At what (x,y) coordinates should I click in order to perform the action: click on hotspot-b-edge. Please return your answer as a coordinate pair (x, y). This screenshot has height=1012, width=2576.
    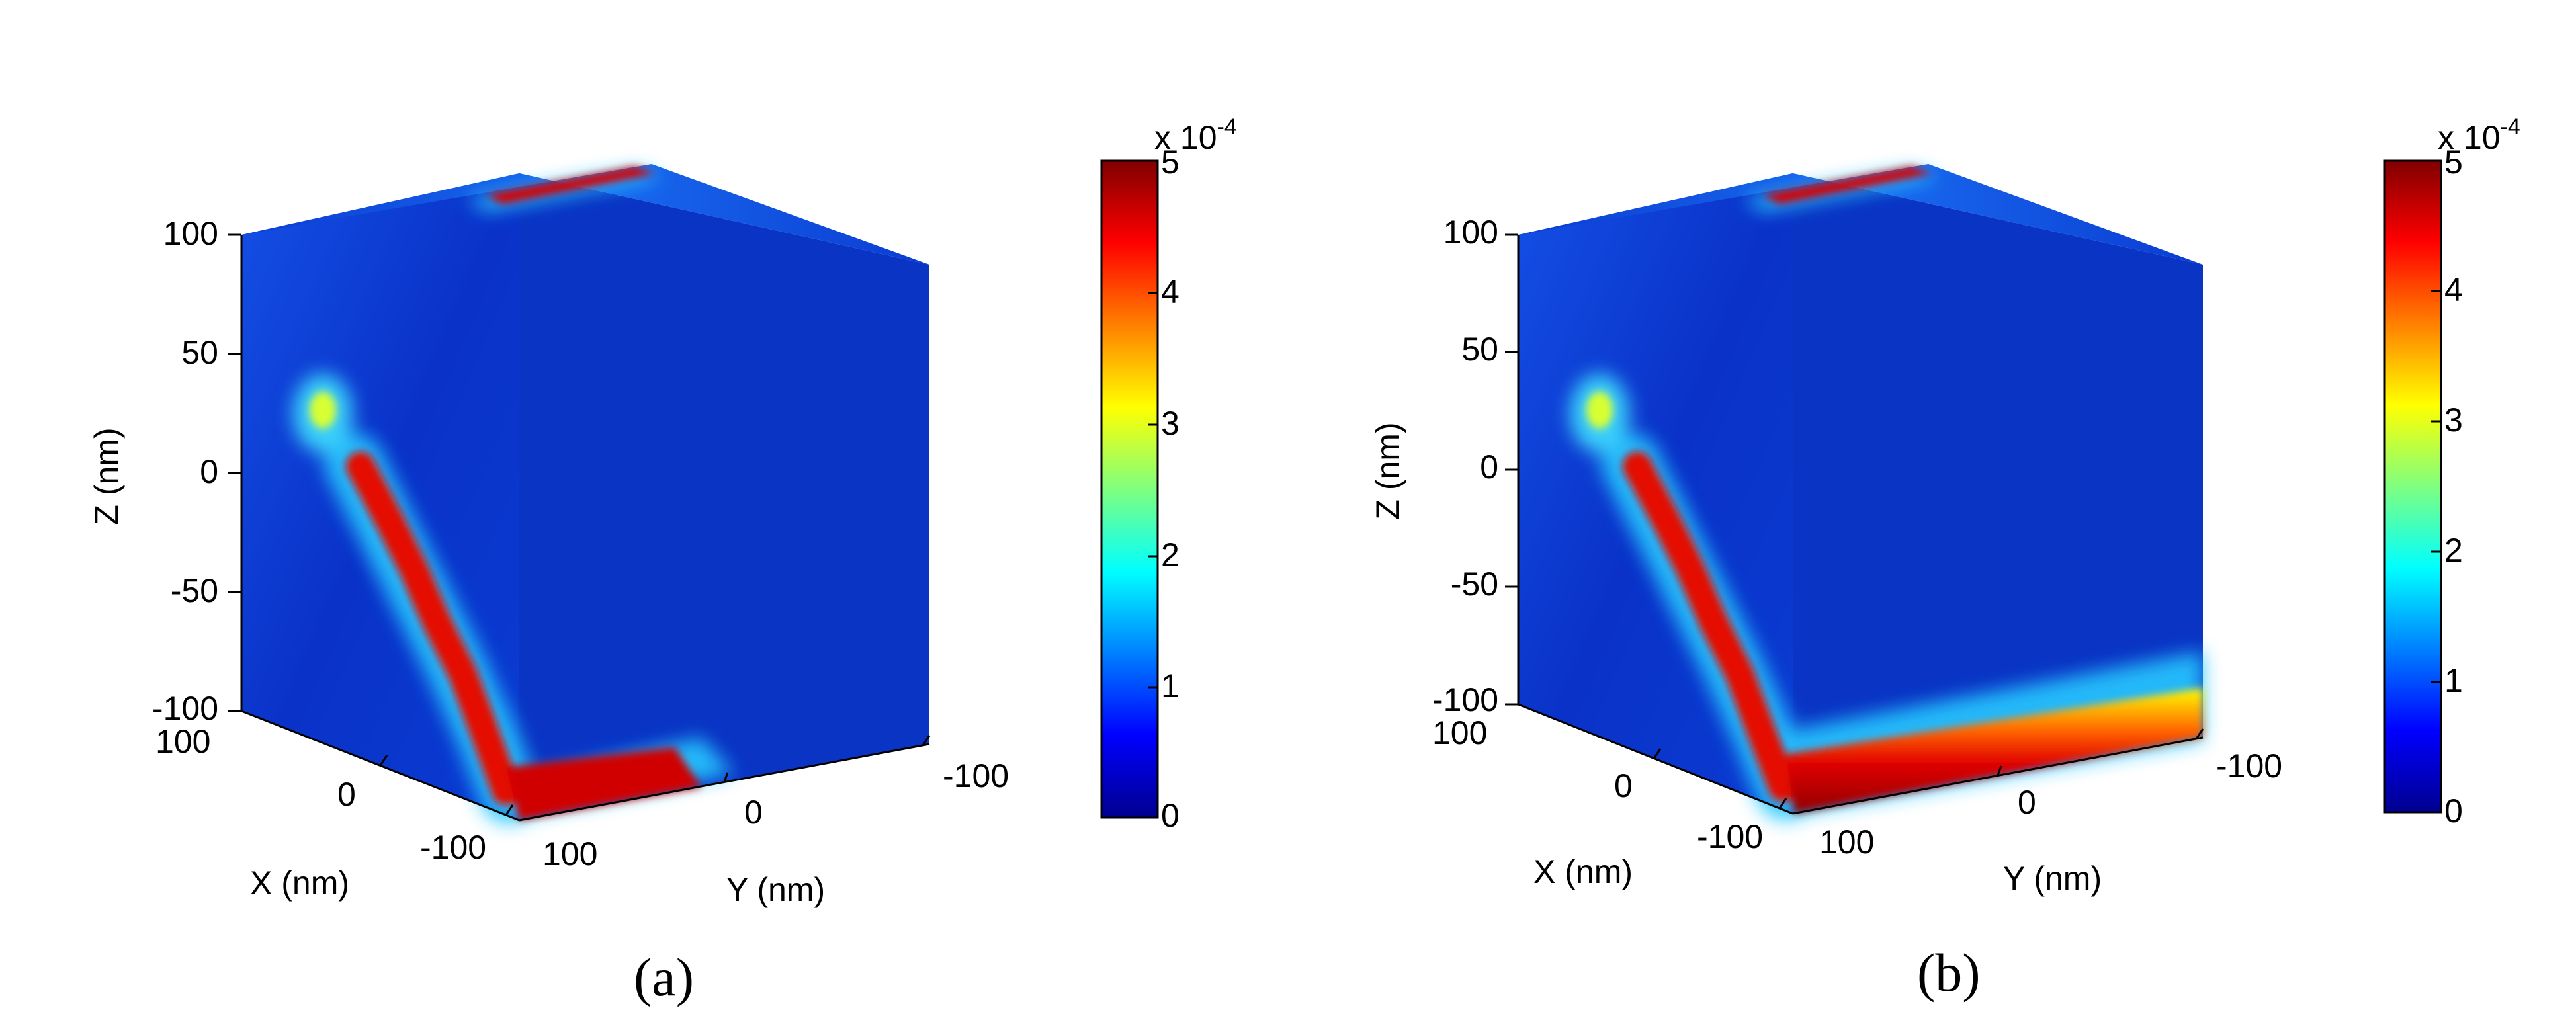
    Looking at the image, I should click on (1994, 751).